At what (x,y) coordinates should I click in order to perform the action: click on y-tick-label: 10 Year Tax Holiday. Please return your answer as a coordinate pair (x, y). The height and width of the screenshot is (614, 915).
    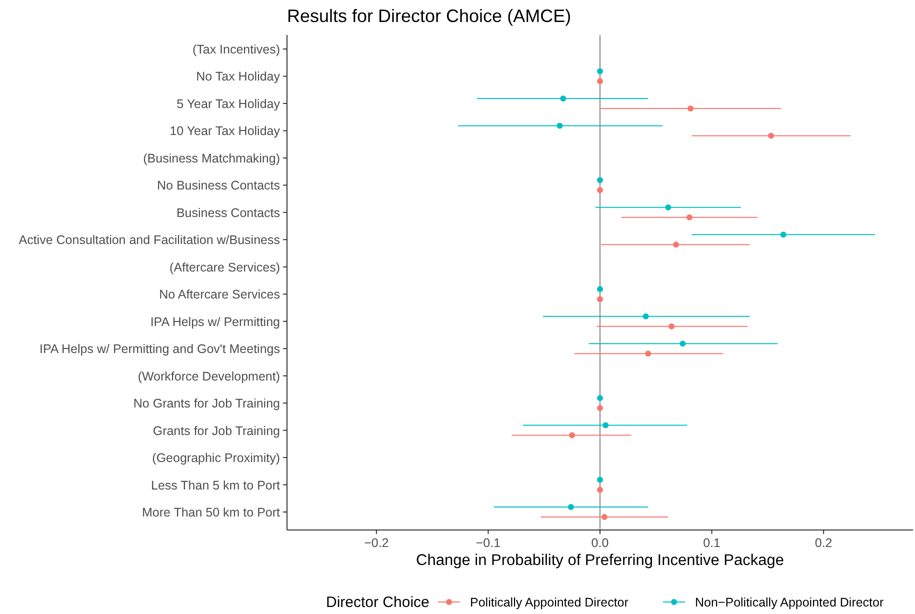
    Looking at the image, I should click on (225, 131).